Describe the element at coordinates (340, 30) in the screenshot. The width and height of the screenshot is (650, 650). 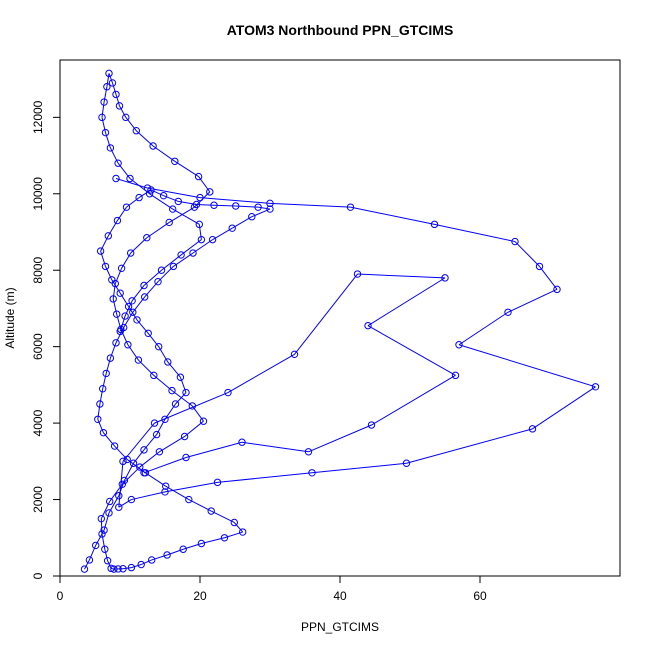
I see `chart-title: ATOM3 Northbound PPN_GTCIMS` at that location.